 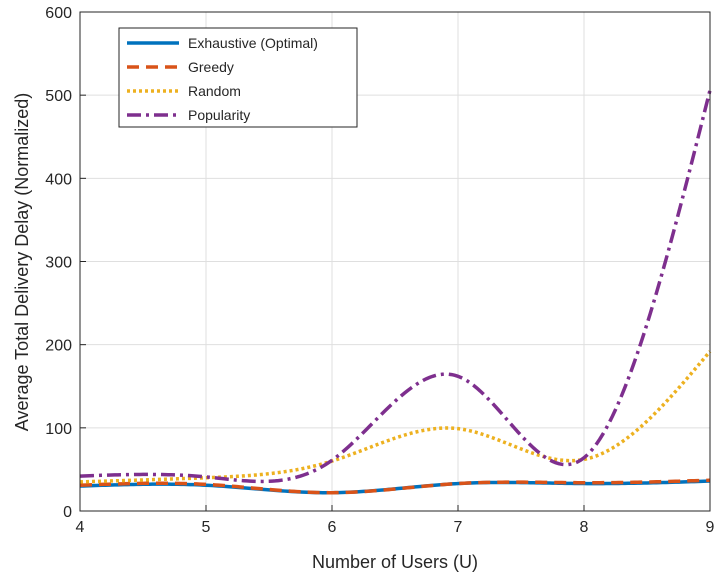 I want to click on legend-label: Greedy, so click(x=211, y=67).